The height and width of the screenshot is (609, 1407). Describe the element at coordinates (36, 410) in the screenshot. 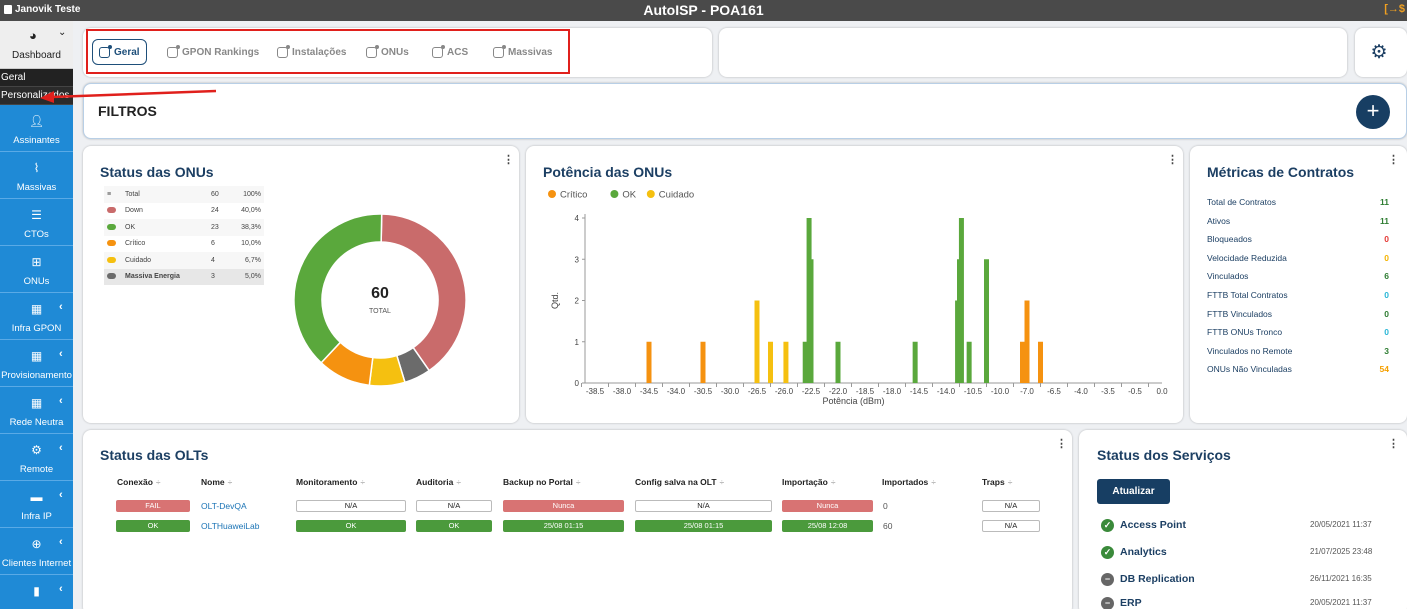

I see `sidebar-item-rede-neutra: ▦ ‹ Rede Neutra` at that location.